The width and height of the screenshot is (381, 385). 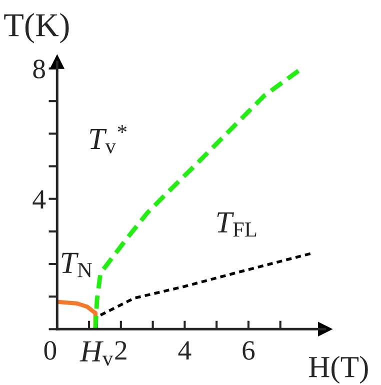 What do you see at coordinates (120, 350) in the screenshot?
I see `x-tick-label: 2` at bounding box center [120, 350].